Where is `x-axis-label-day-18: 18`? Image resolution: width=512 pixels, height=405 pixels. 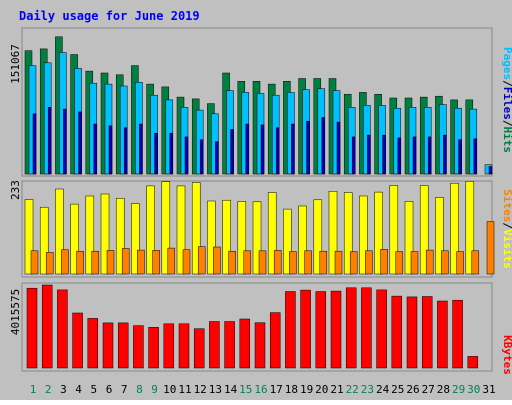 x-axis-label-day-18: 18 is located at coordinates (291, 389).